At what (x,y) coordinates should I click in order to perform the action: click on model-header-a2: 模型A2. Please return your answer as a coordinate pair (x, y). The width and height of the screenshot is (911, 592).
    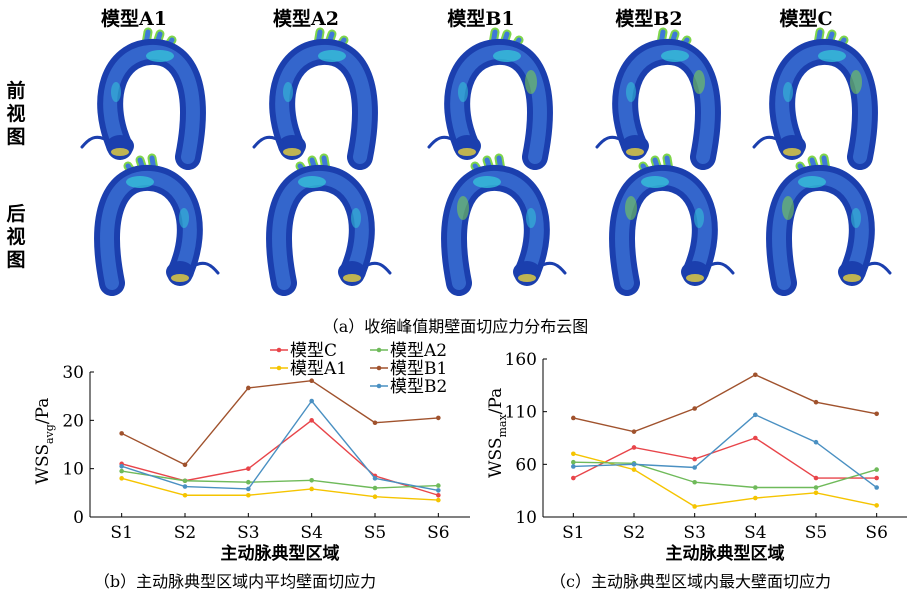
    Looking at the image, I should click on (306, 19).